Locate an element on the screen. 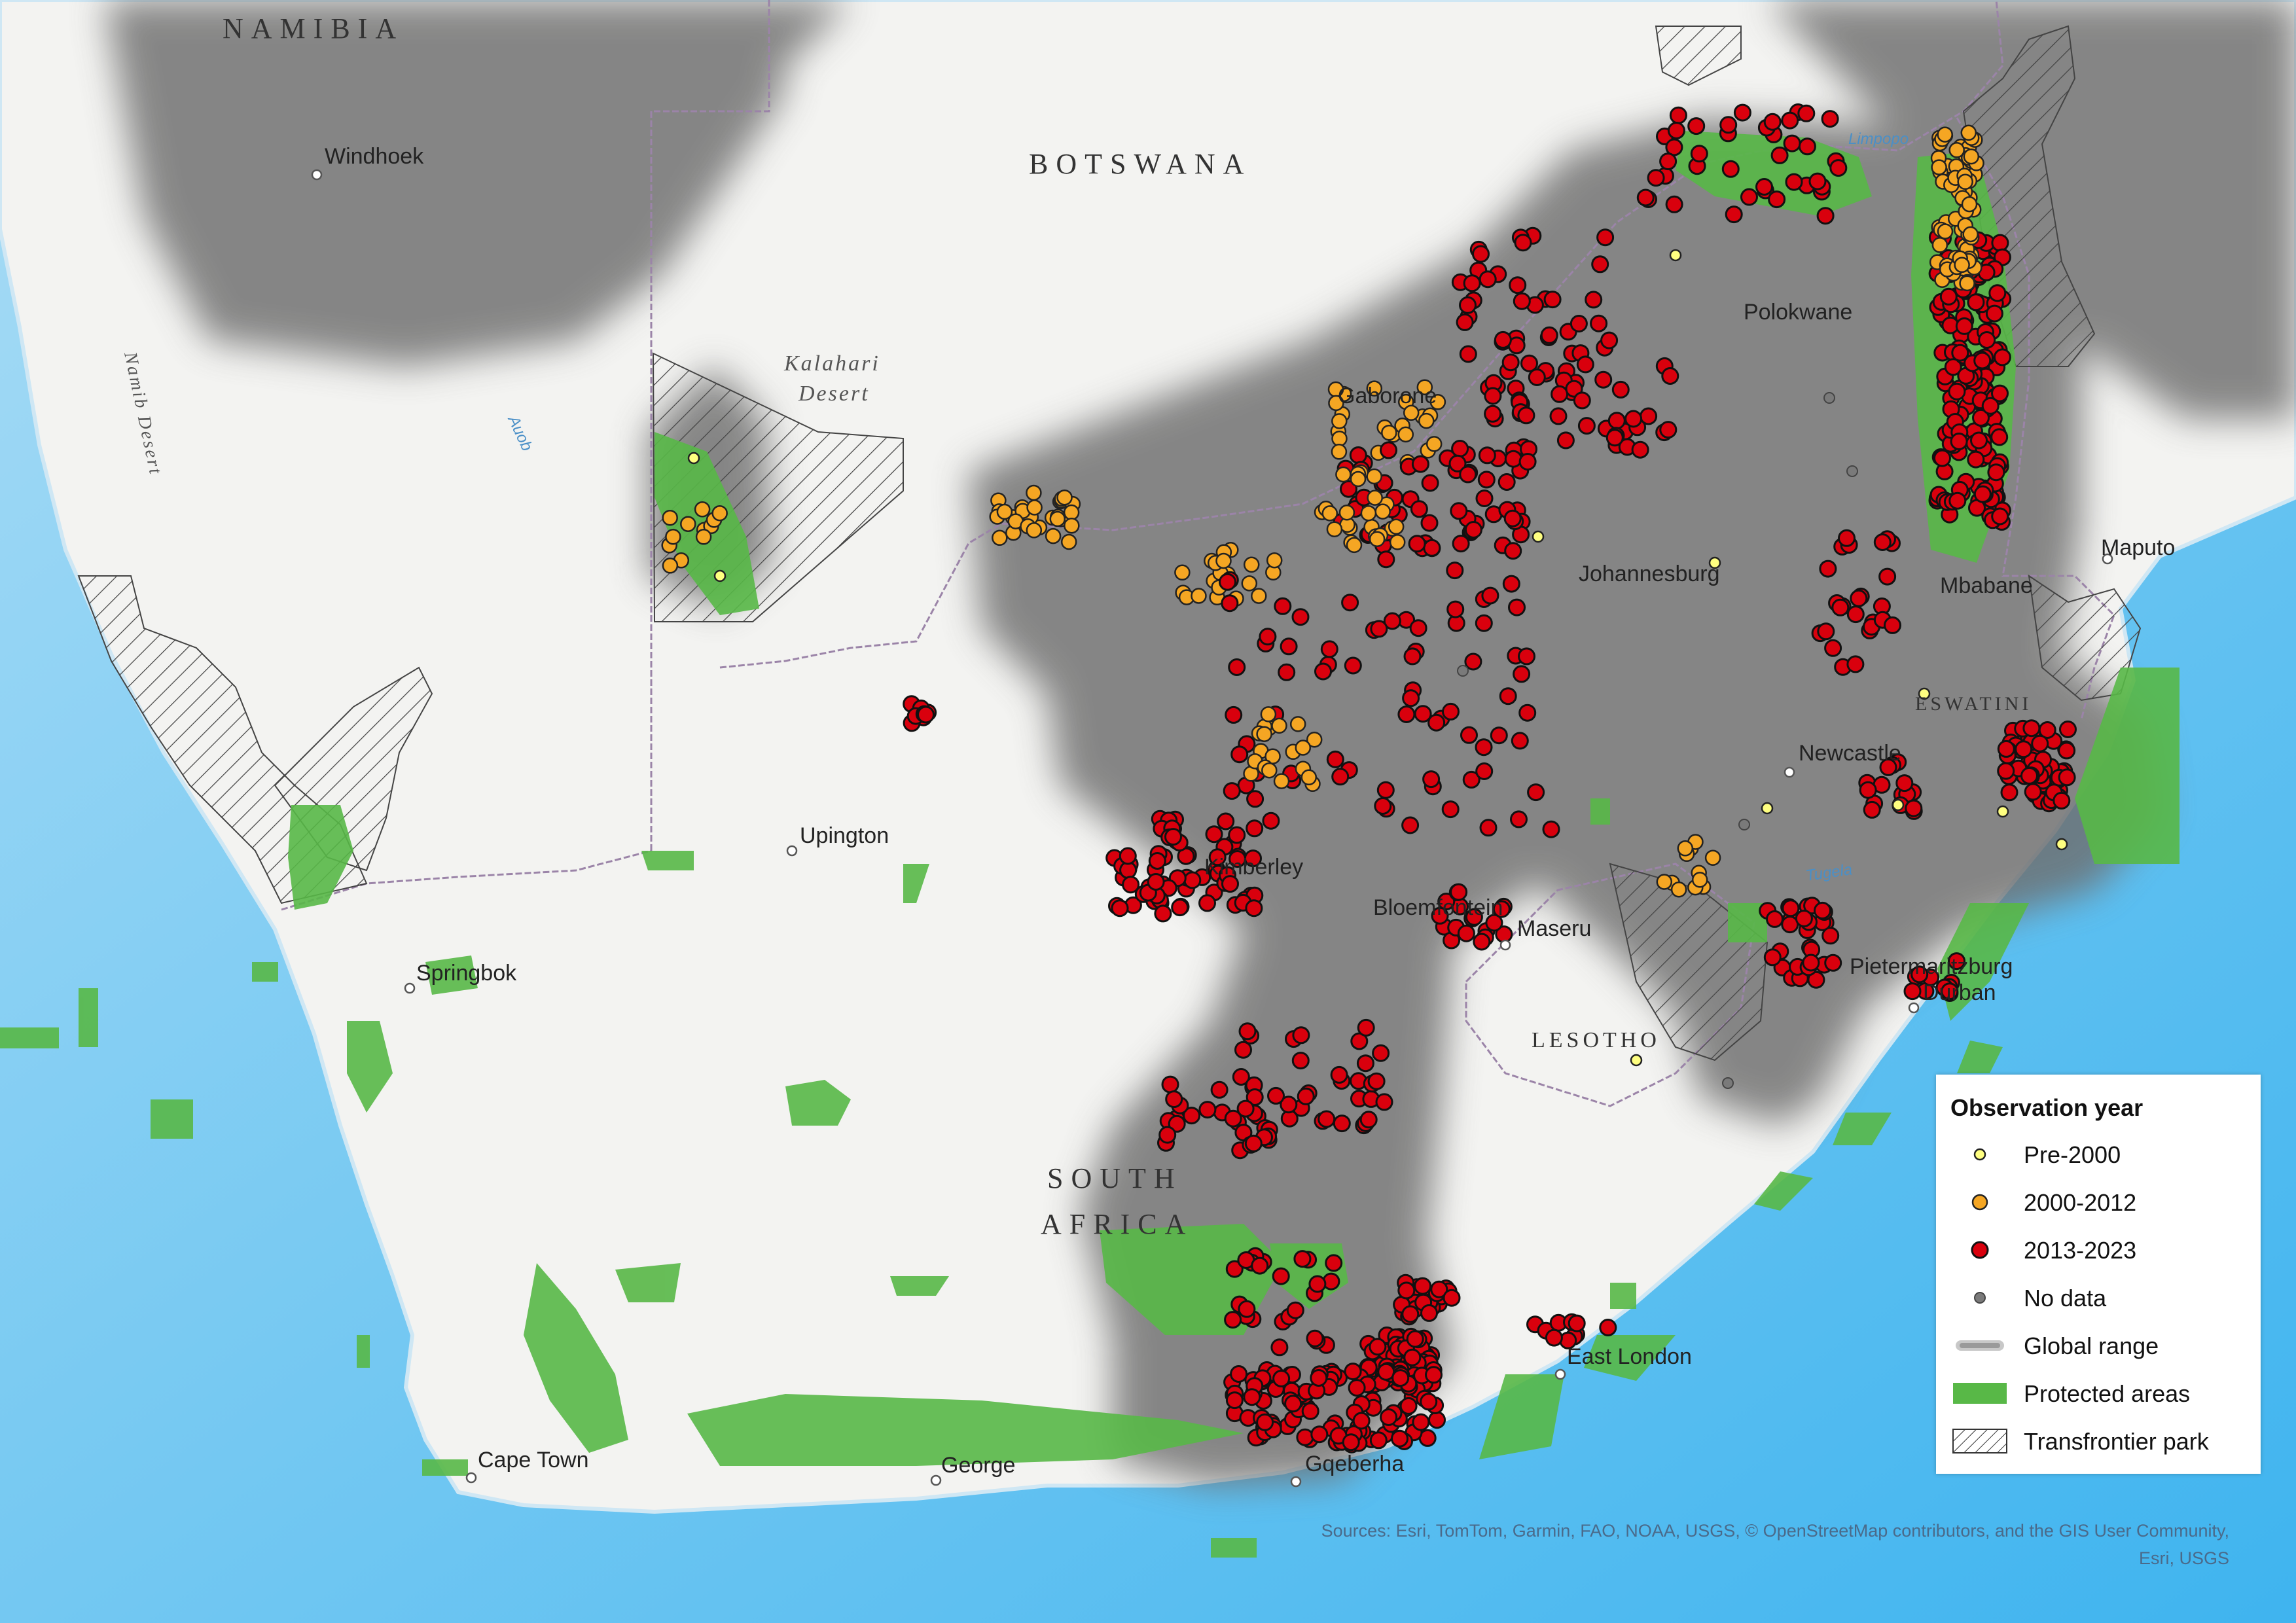  dot-small-yellow-icon is located at coordinates (1979, 1154).